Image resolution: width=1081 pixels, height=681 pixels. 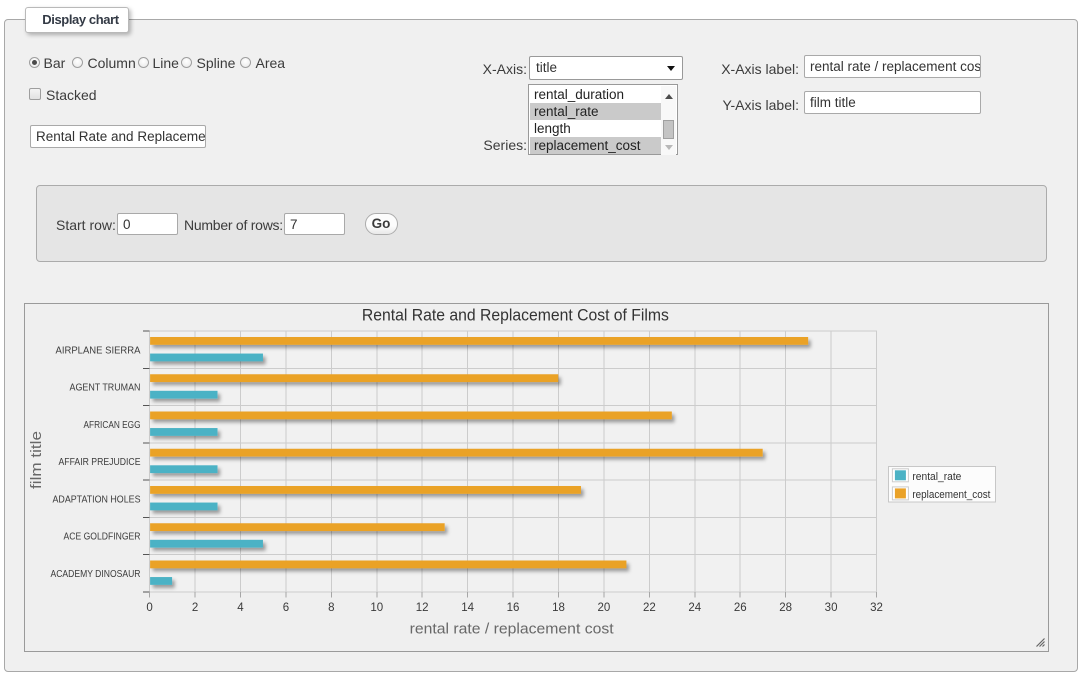 What do you see at coordinates (936, 477) in the screenshot?
I see `svg-text: rental_rate` at bounding box center [936, 477].